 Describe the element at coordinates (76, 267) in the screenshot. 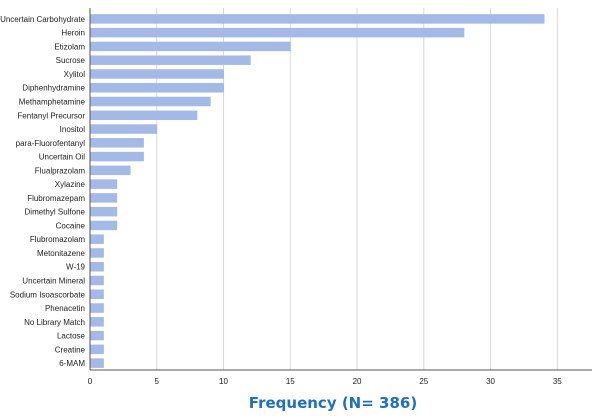

I see `category-label: W-19` at that location.